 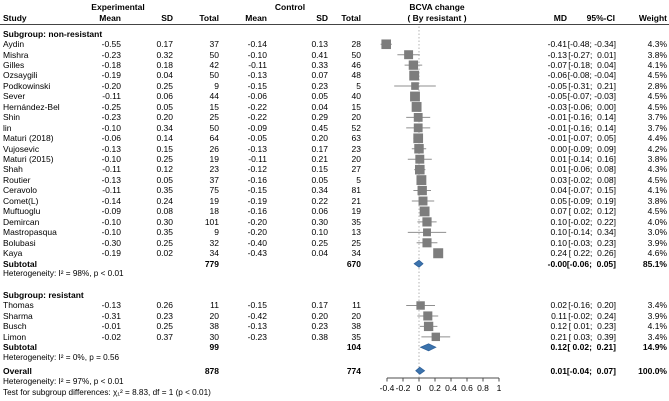 I want to click on cell-c_mean: -0.19, so click(x=257, y=200).